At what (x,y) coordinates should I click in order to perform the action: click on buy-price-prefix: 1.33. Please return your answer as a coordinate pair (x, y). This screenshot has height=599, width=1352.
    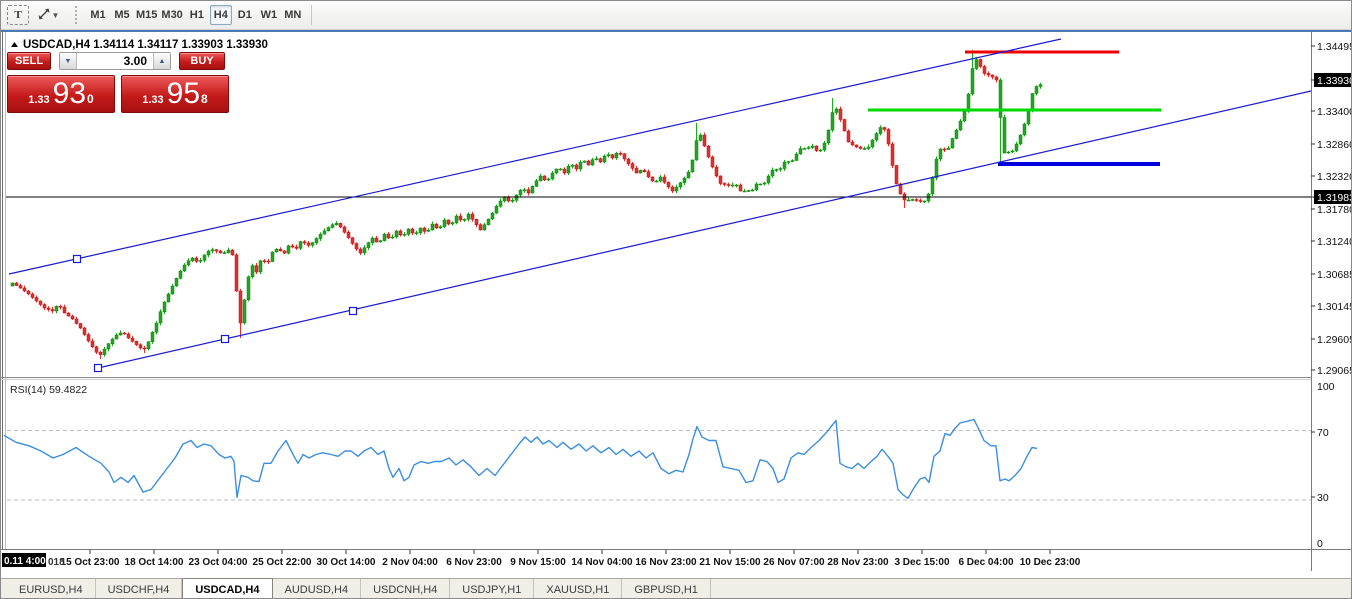
    Looking at the image, I should click on (153, 100).